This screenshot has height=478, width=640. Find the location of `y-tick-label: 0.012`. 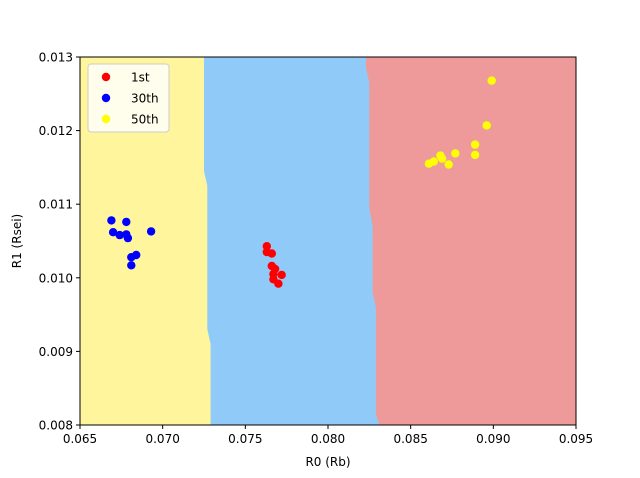

y-tick-label: 0.012 is located at coordinates (56, 131).